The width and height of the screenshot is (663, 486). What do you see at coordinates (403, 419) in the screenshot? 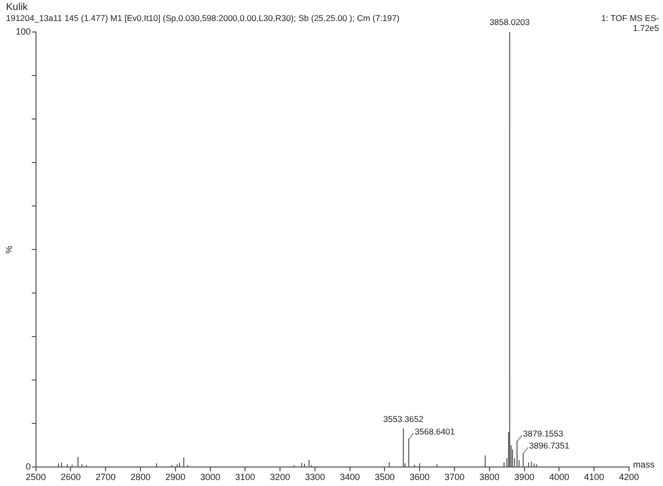
I see `annotation: 3553.3652` at bounding box center [403, 419].